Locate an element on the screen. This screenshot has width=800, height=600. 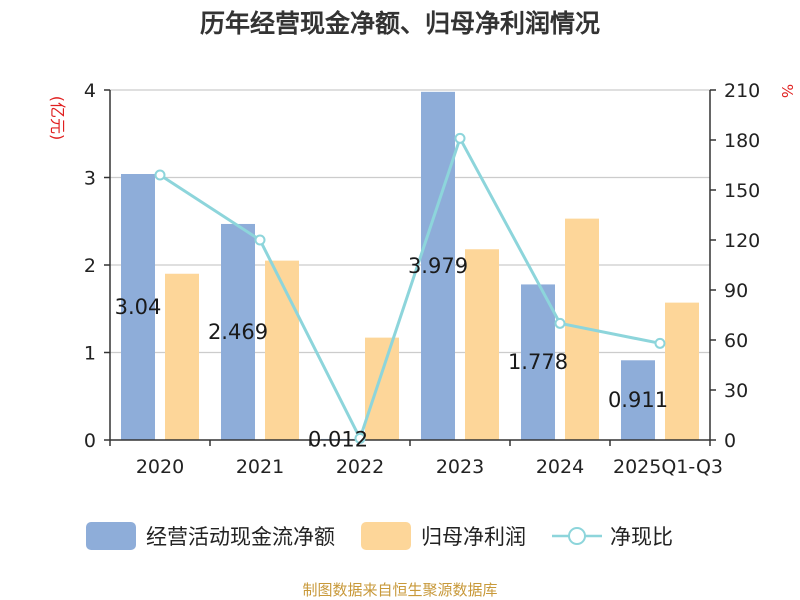
legend-label: 净现比 is located at coordinates (641, 537).